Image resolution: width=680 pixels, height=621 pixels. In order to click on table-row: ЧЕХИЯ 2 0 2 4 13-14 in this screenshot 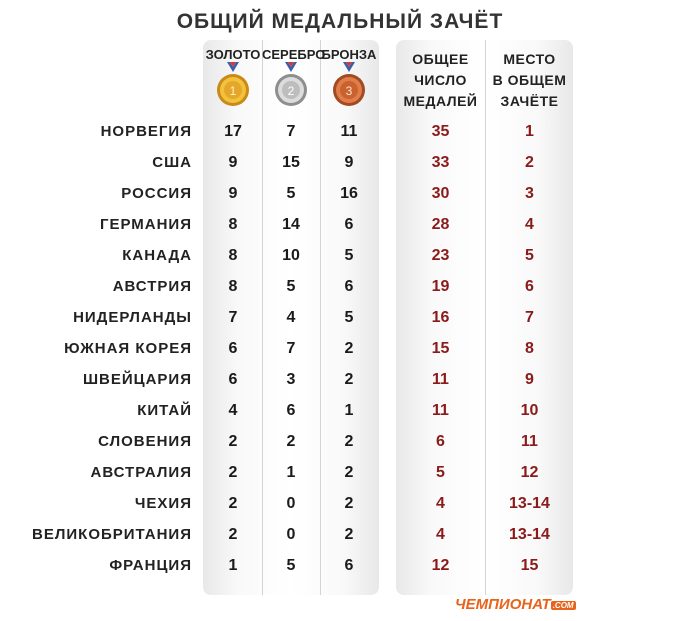, I will do `click(340, 503)`.